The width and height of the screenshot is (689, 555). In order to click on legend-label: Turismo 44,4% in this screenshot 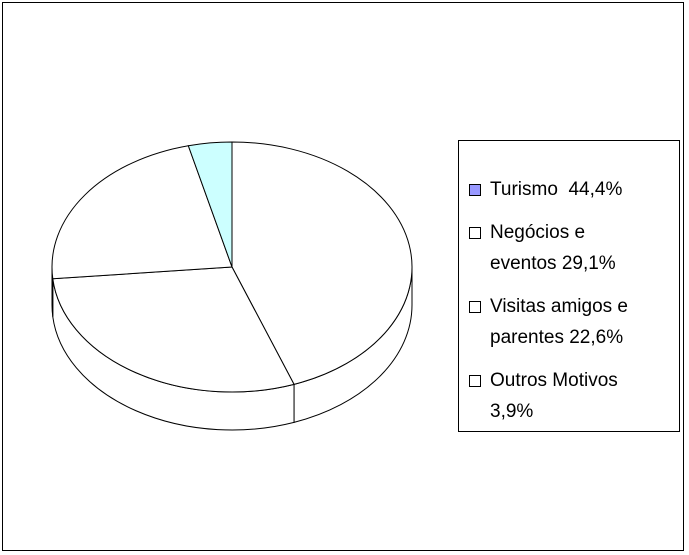, I will do `click(556, 189)`.